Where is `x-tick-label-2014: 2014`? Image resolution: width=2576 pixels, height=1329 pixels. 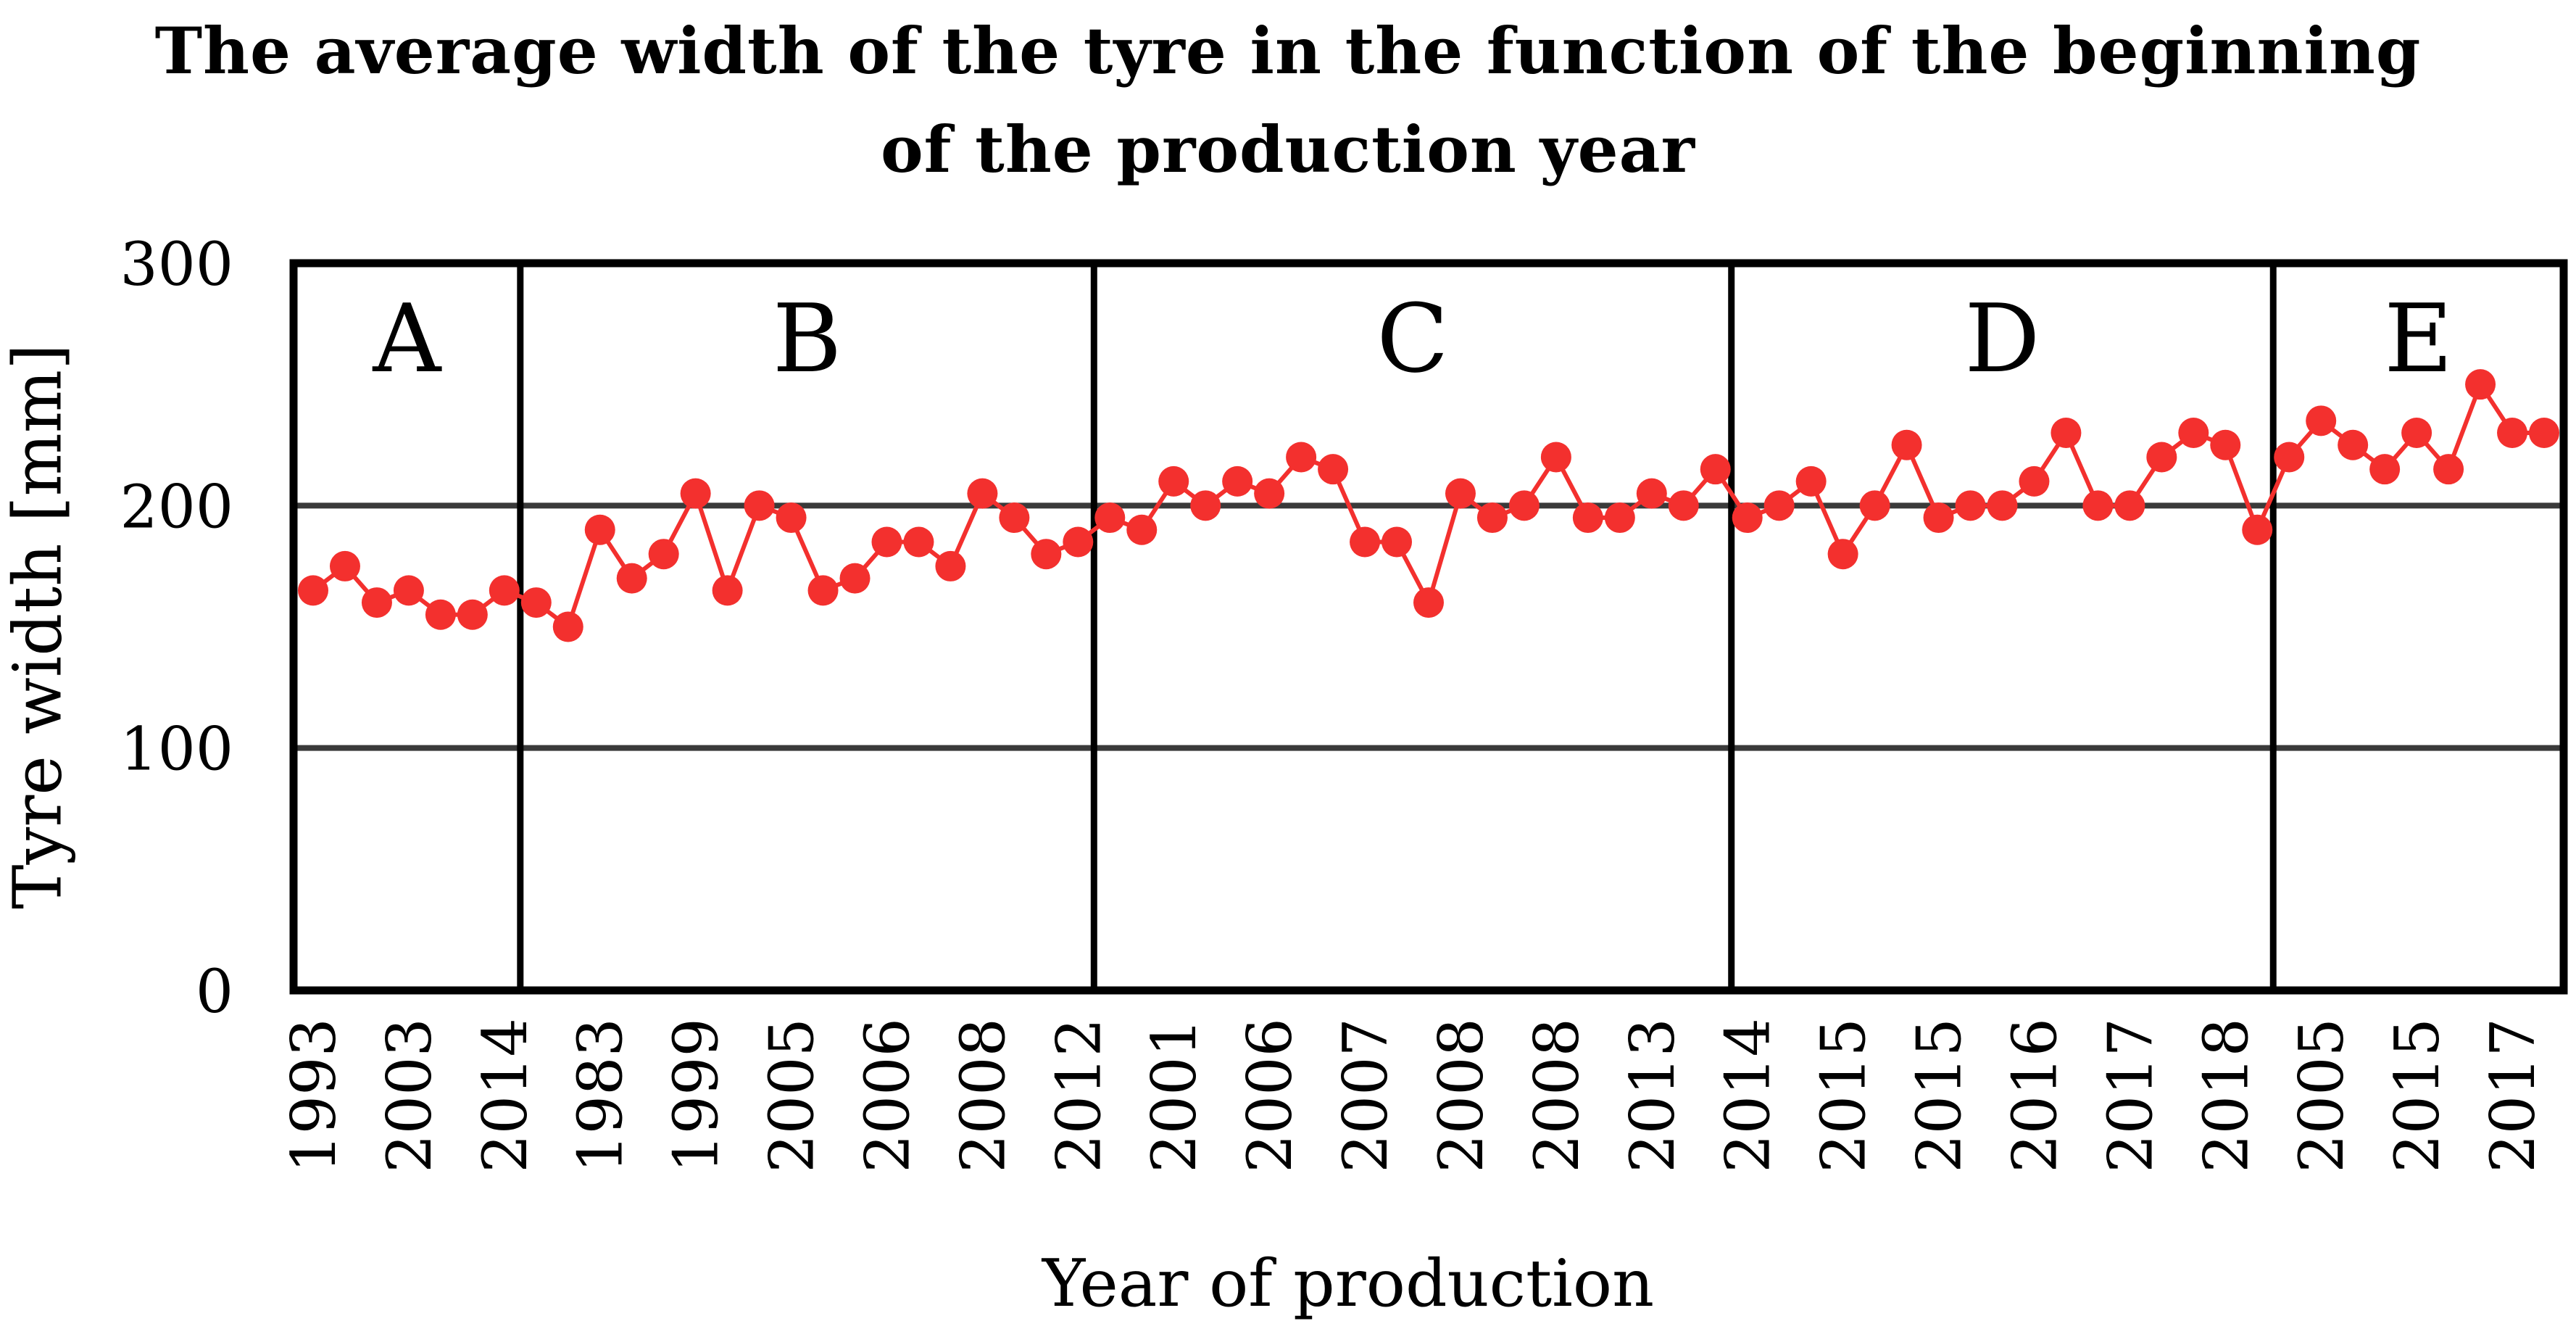
x-tick-label-2014: 2014 is located at coordinates (1748, 1095).